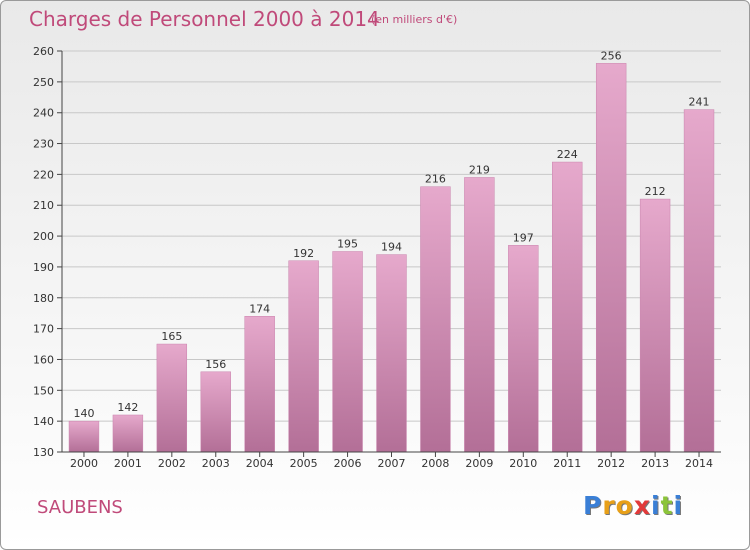 This screenshot has width=750, height=550. I want to click on x-tick-label-2005: 2005, so click(304, 463).